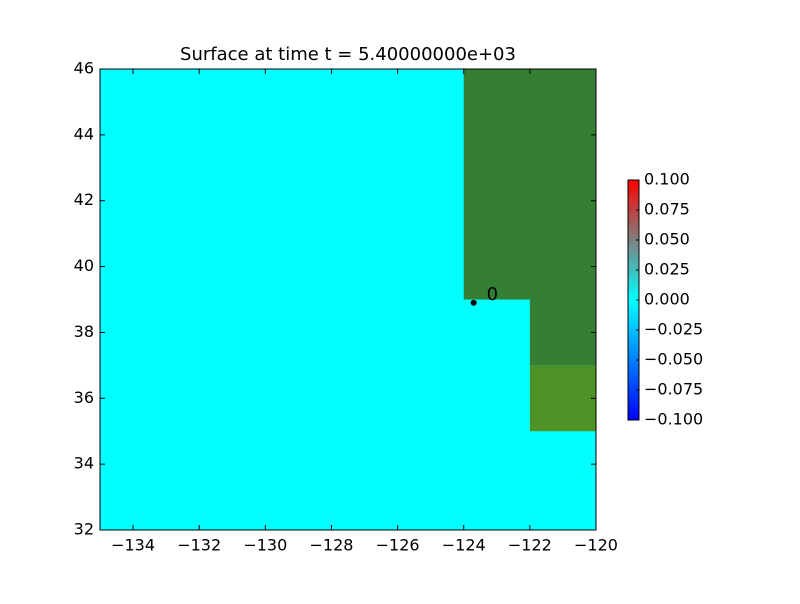 This screenshot has height=604, width=800. Describe the element at coordinates (199, 545) in the screenshot. I see `x-tick-label: −132` at that location.